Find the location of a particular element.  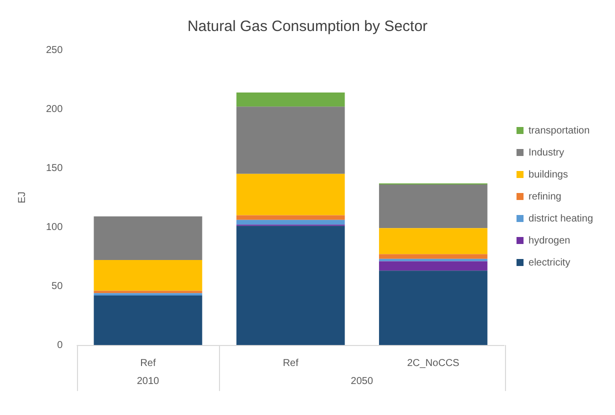

y-tick-label: 250 is located at coordinates (55, 50).